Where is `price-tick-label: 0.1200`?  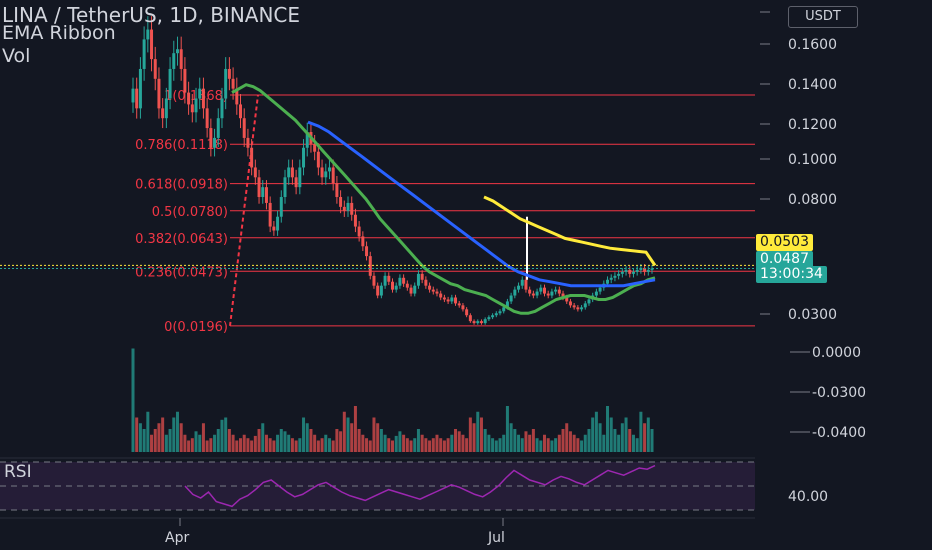 price-tick-label: 0.1200 is located at coordinates (812, 125).